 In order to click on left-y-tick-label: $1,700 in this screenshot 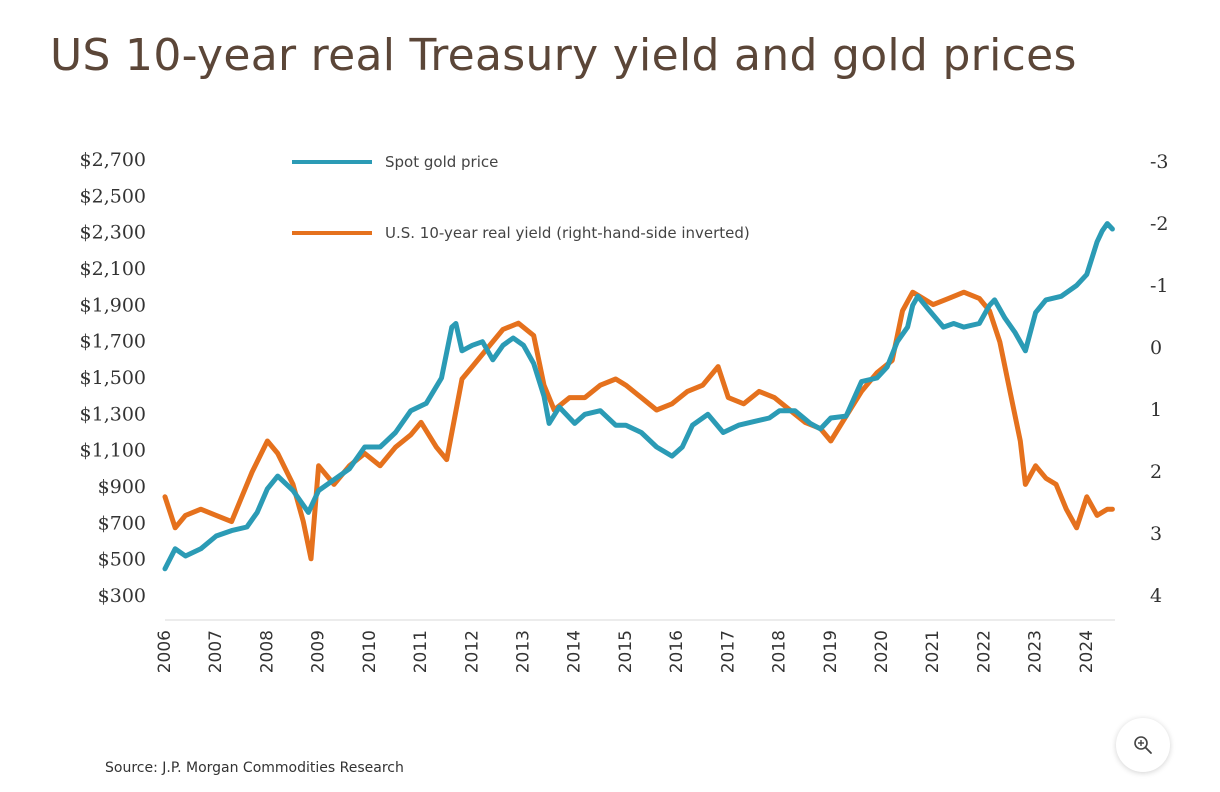, I will do `click(113, 342)`.